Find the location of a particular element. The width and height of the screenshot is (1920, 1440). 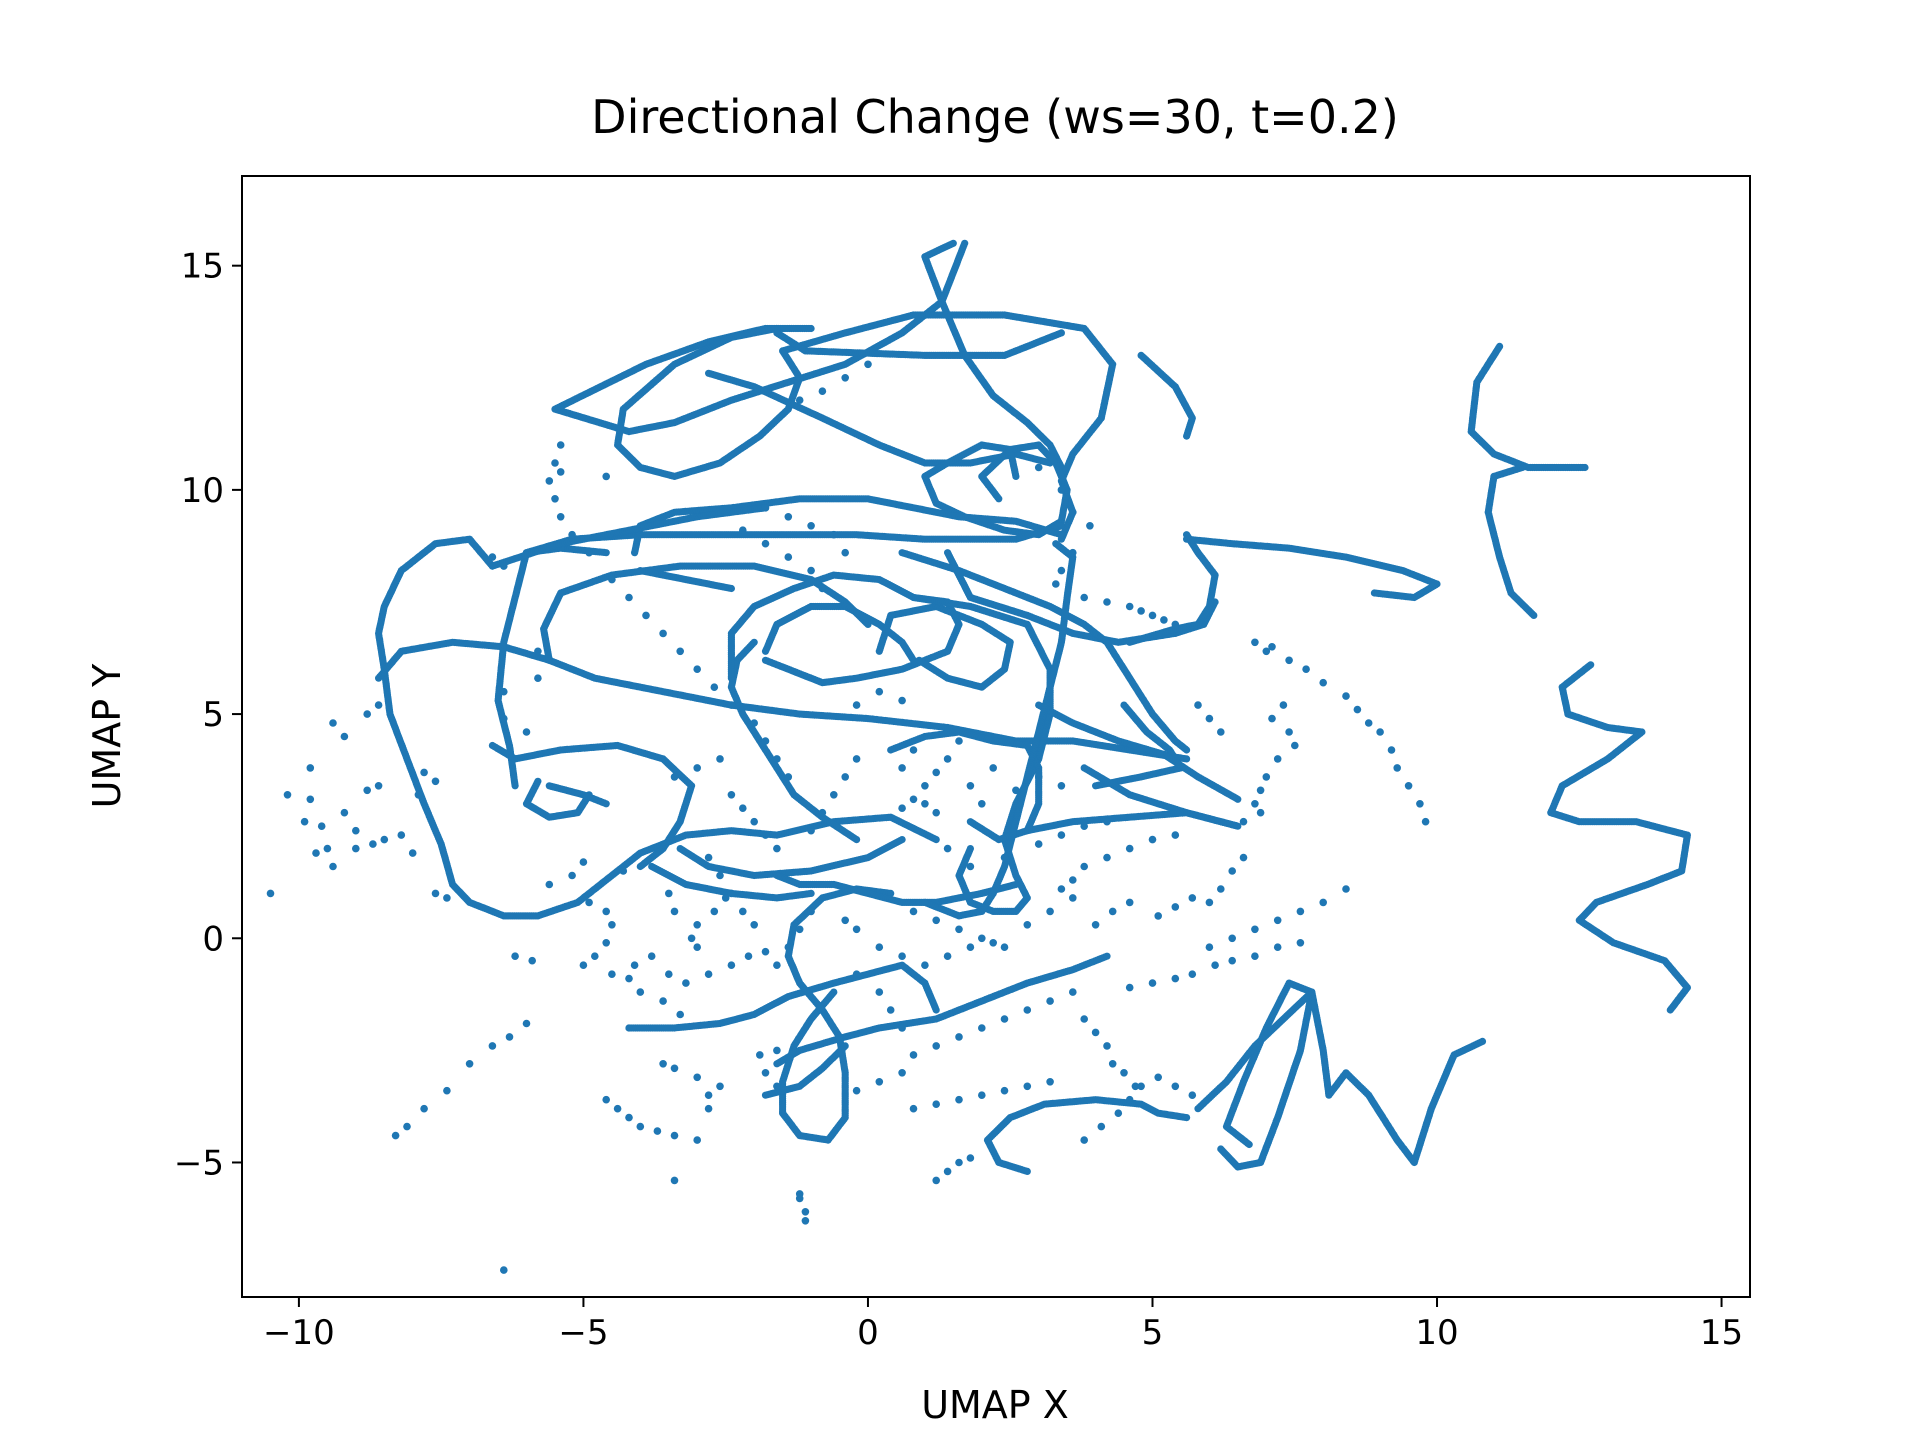

chart-title: Directional Change (ws=30, t=0.2) is located at coordinates (995, 117).